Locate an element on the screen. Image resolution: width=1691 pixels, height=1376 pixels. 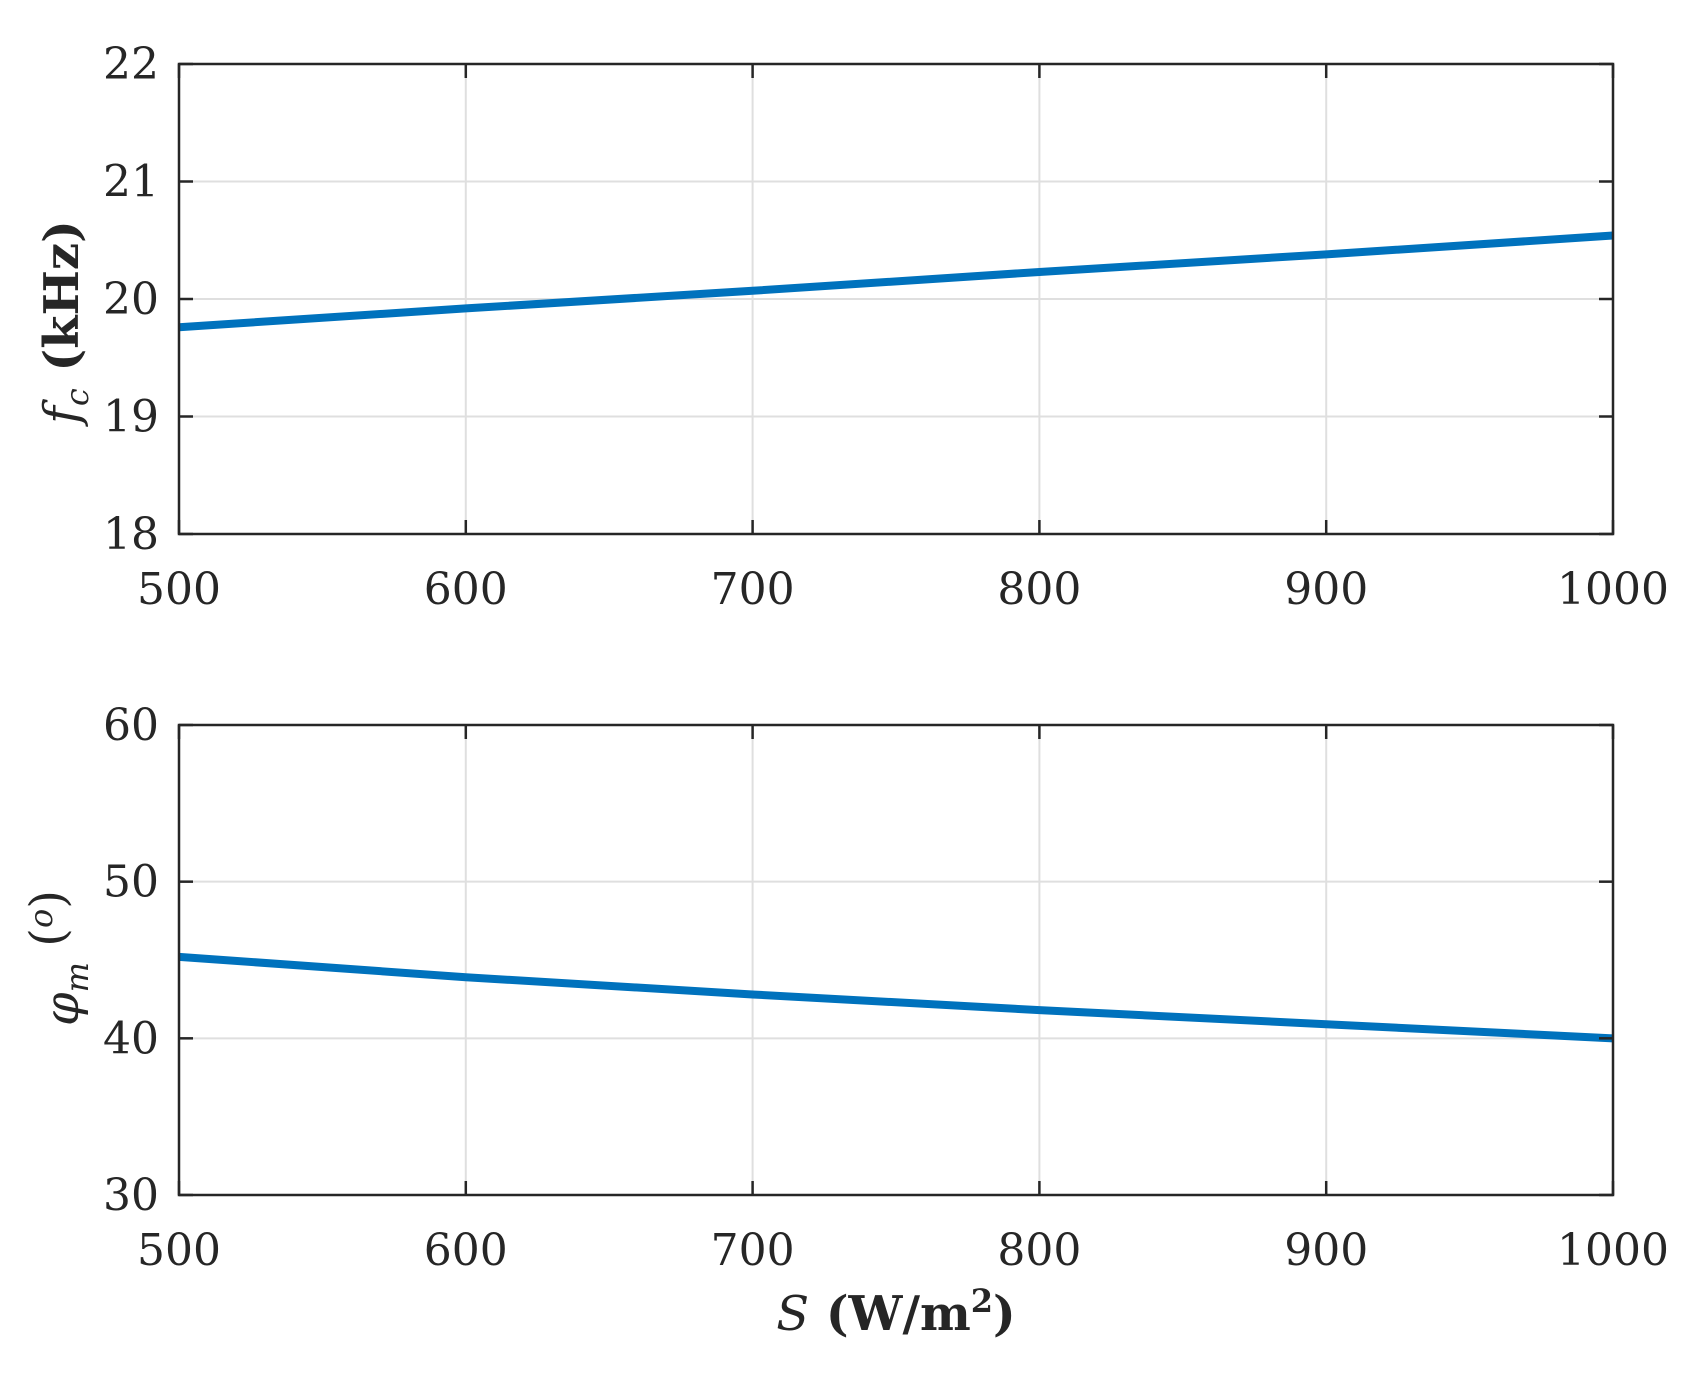
bottom-y-tick-label: 40 is located at coordinates (131, 1038).